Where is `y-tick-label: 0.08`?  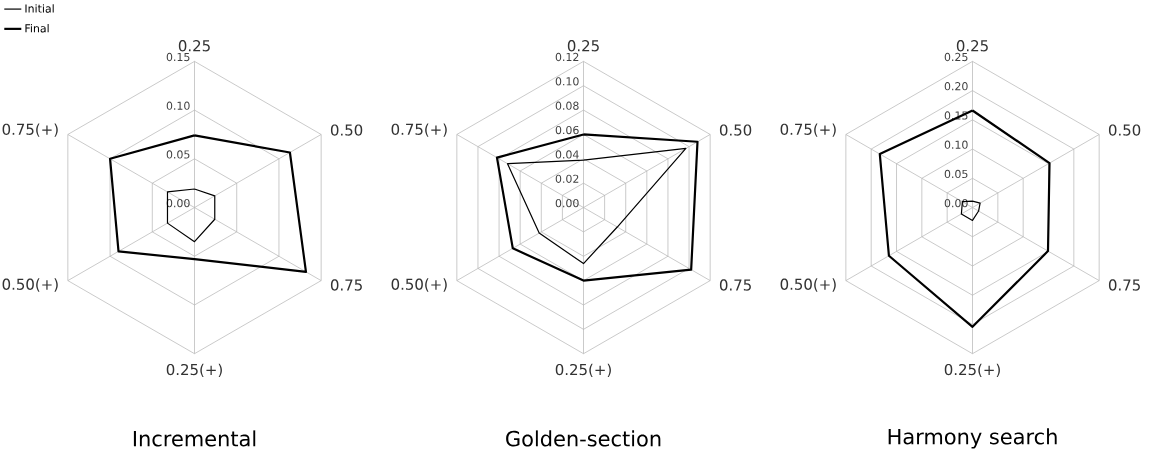
y-tick-label: 0.08 is located at coordinates (567, 105).